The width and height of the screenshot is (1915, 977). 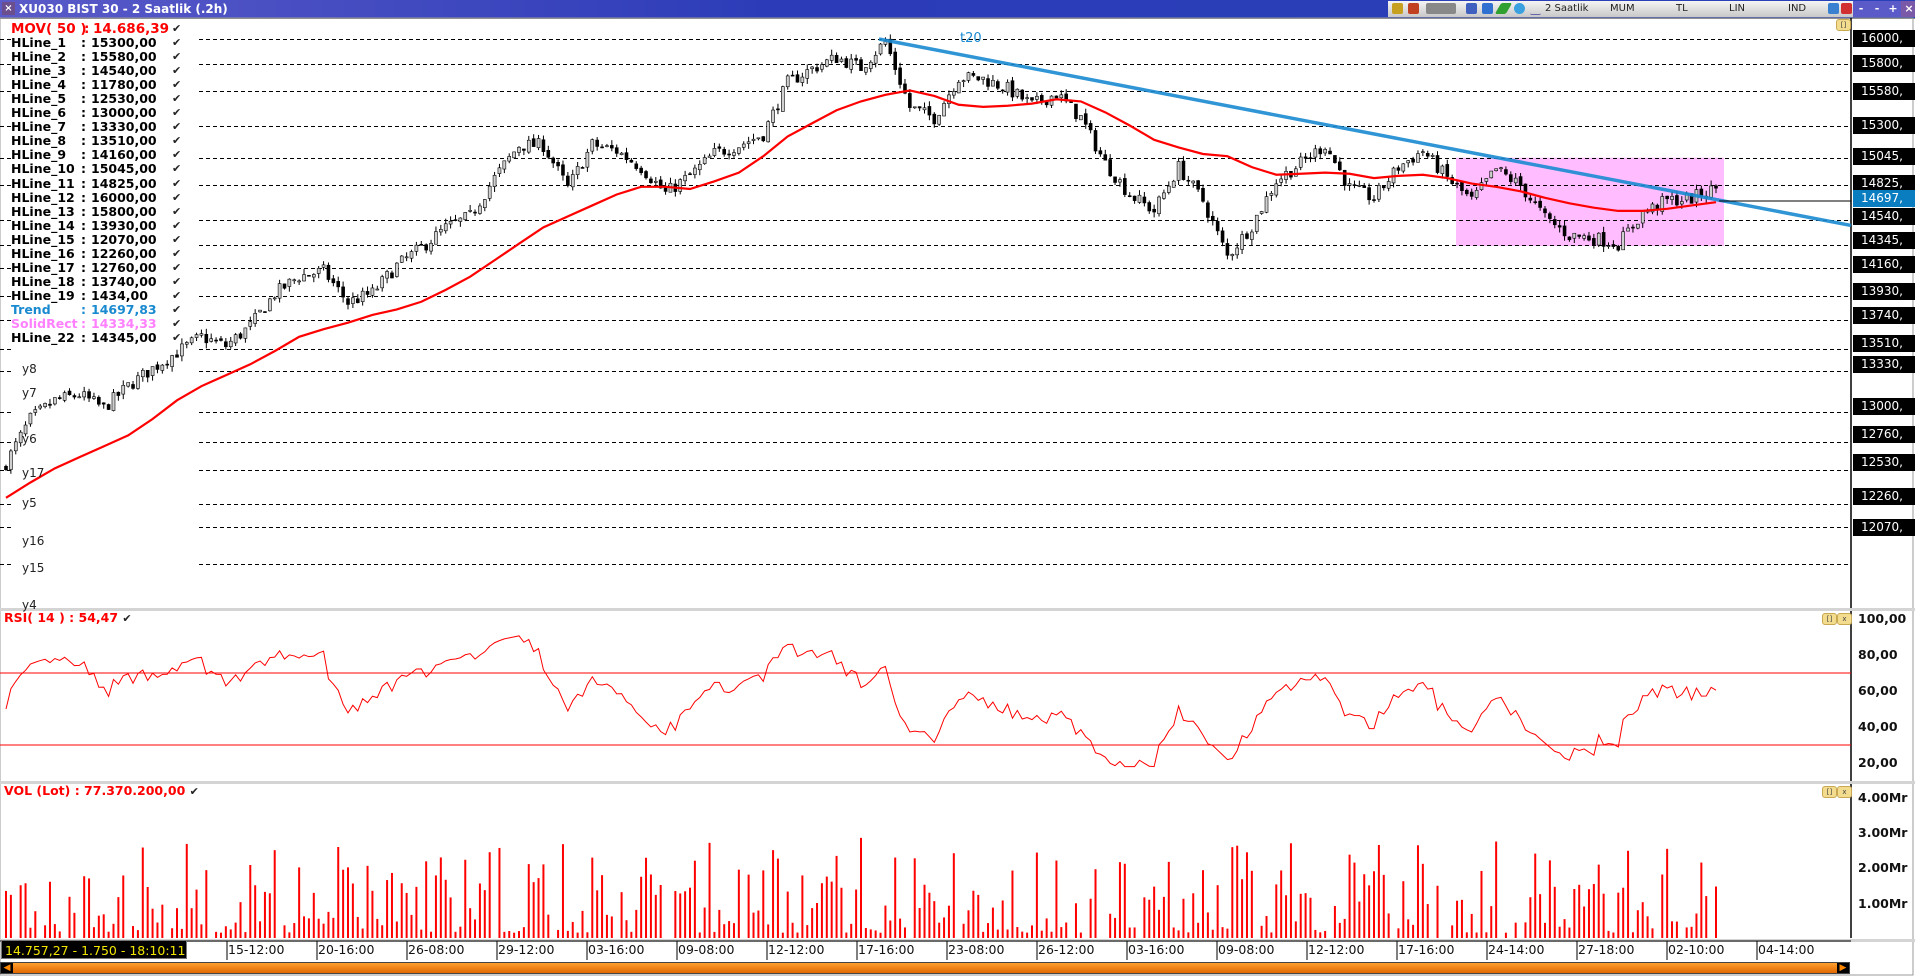 What do you see at coordinates (1737, 8) in the screenshot?
I see `scale-selector: LIN` at bounding box center [1737, 8].